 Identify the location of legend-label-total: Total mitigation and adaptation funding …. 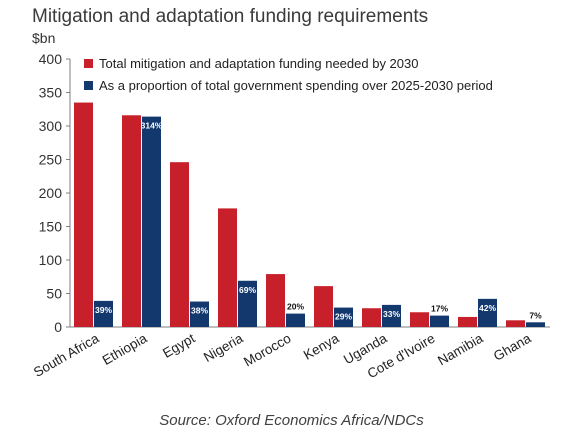
(259, 63).